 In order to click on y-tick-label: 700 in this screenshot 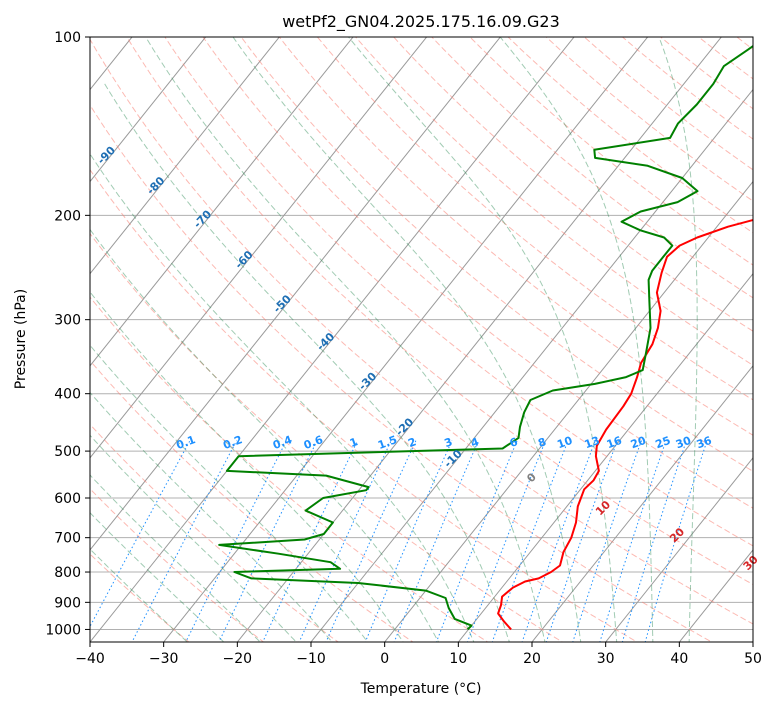, I will do `click(67, 539)`.